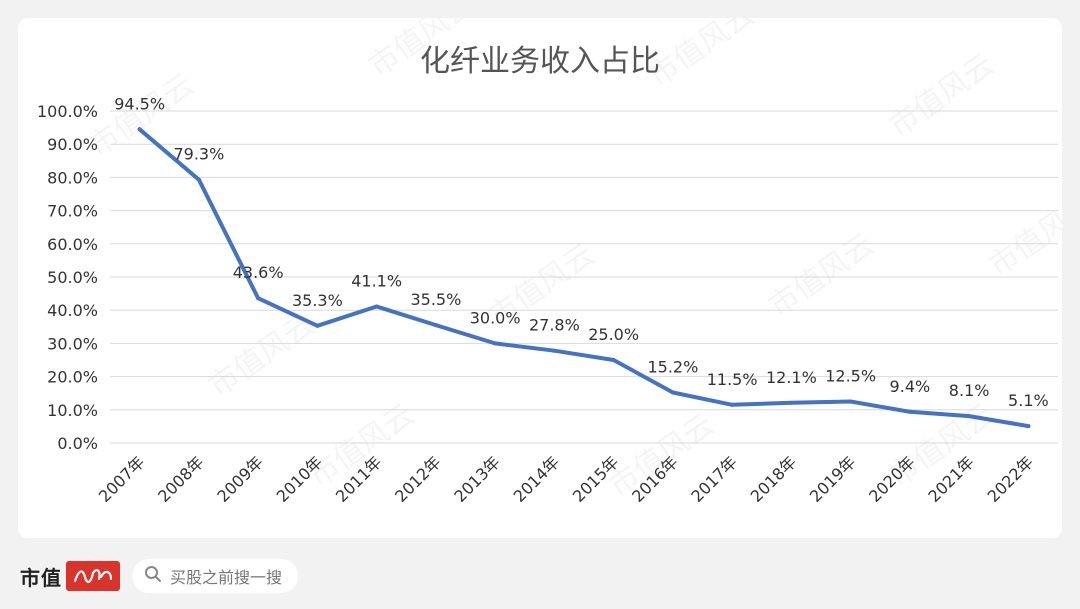 The height and width of the screenshot is (609, 1080). I want to click on x-tick-label: 2018年, so click(774, 479).